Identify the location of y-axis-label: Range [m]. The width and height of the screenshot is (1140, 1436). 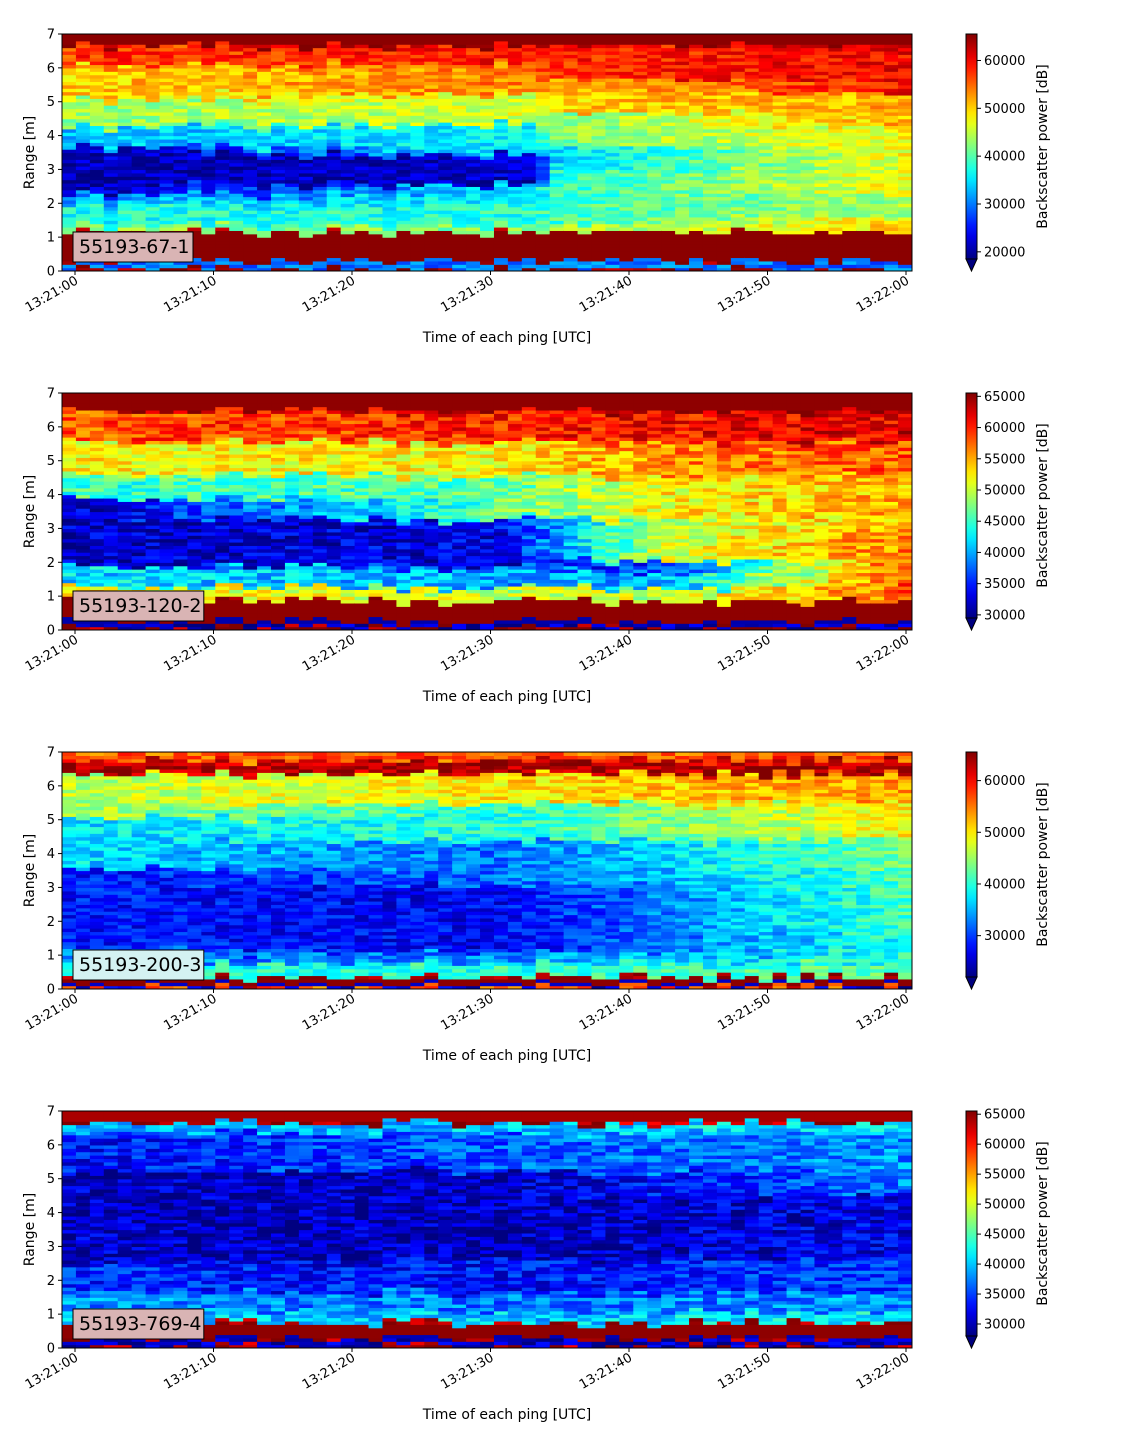
(30, 152).